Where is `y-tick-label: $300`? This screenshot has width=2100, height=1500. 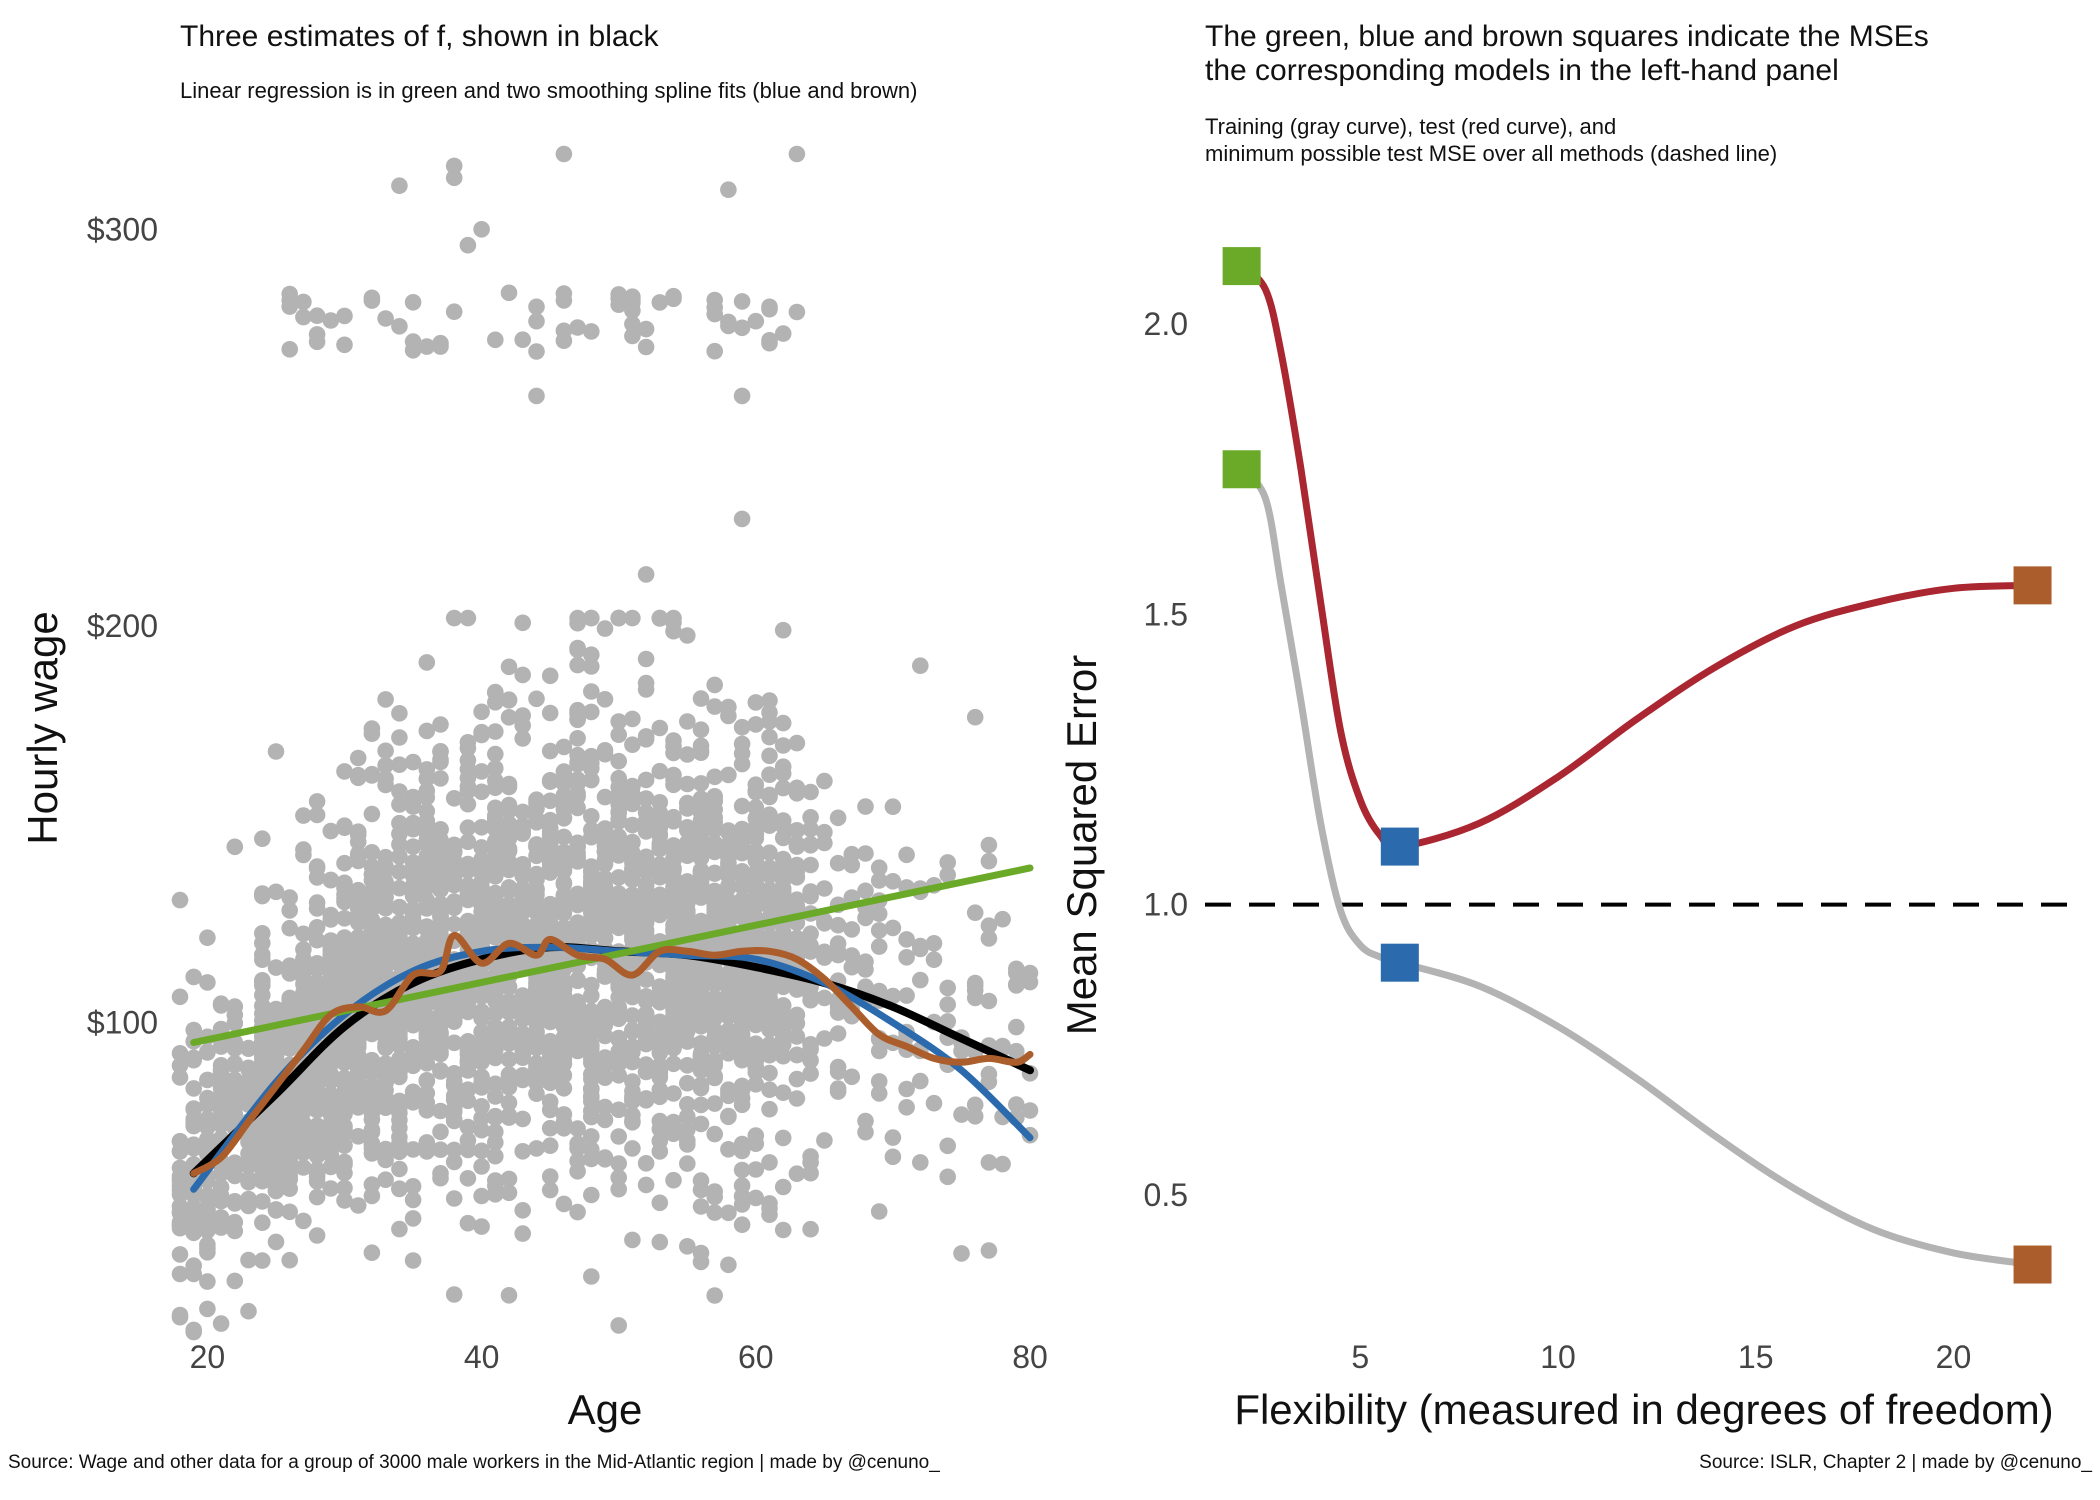 y-tick-label: $300 is located at coordinates (122, 229).